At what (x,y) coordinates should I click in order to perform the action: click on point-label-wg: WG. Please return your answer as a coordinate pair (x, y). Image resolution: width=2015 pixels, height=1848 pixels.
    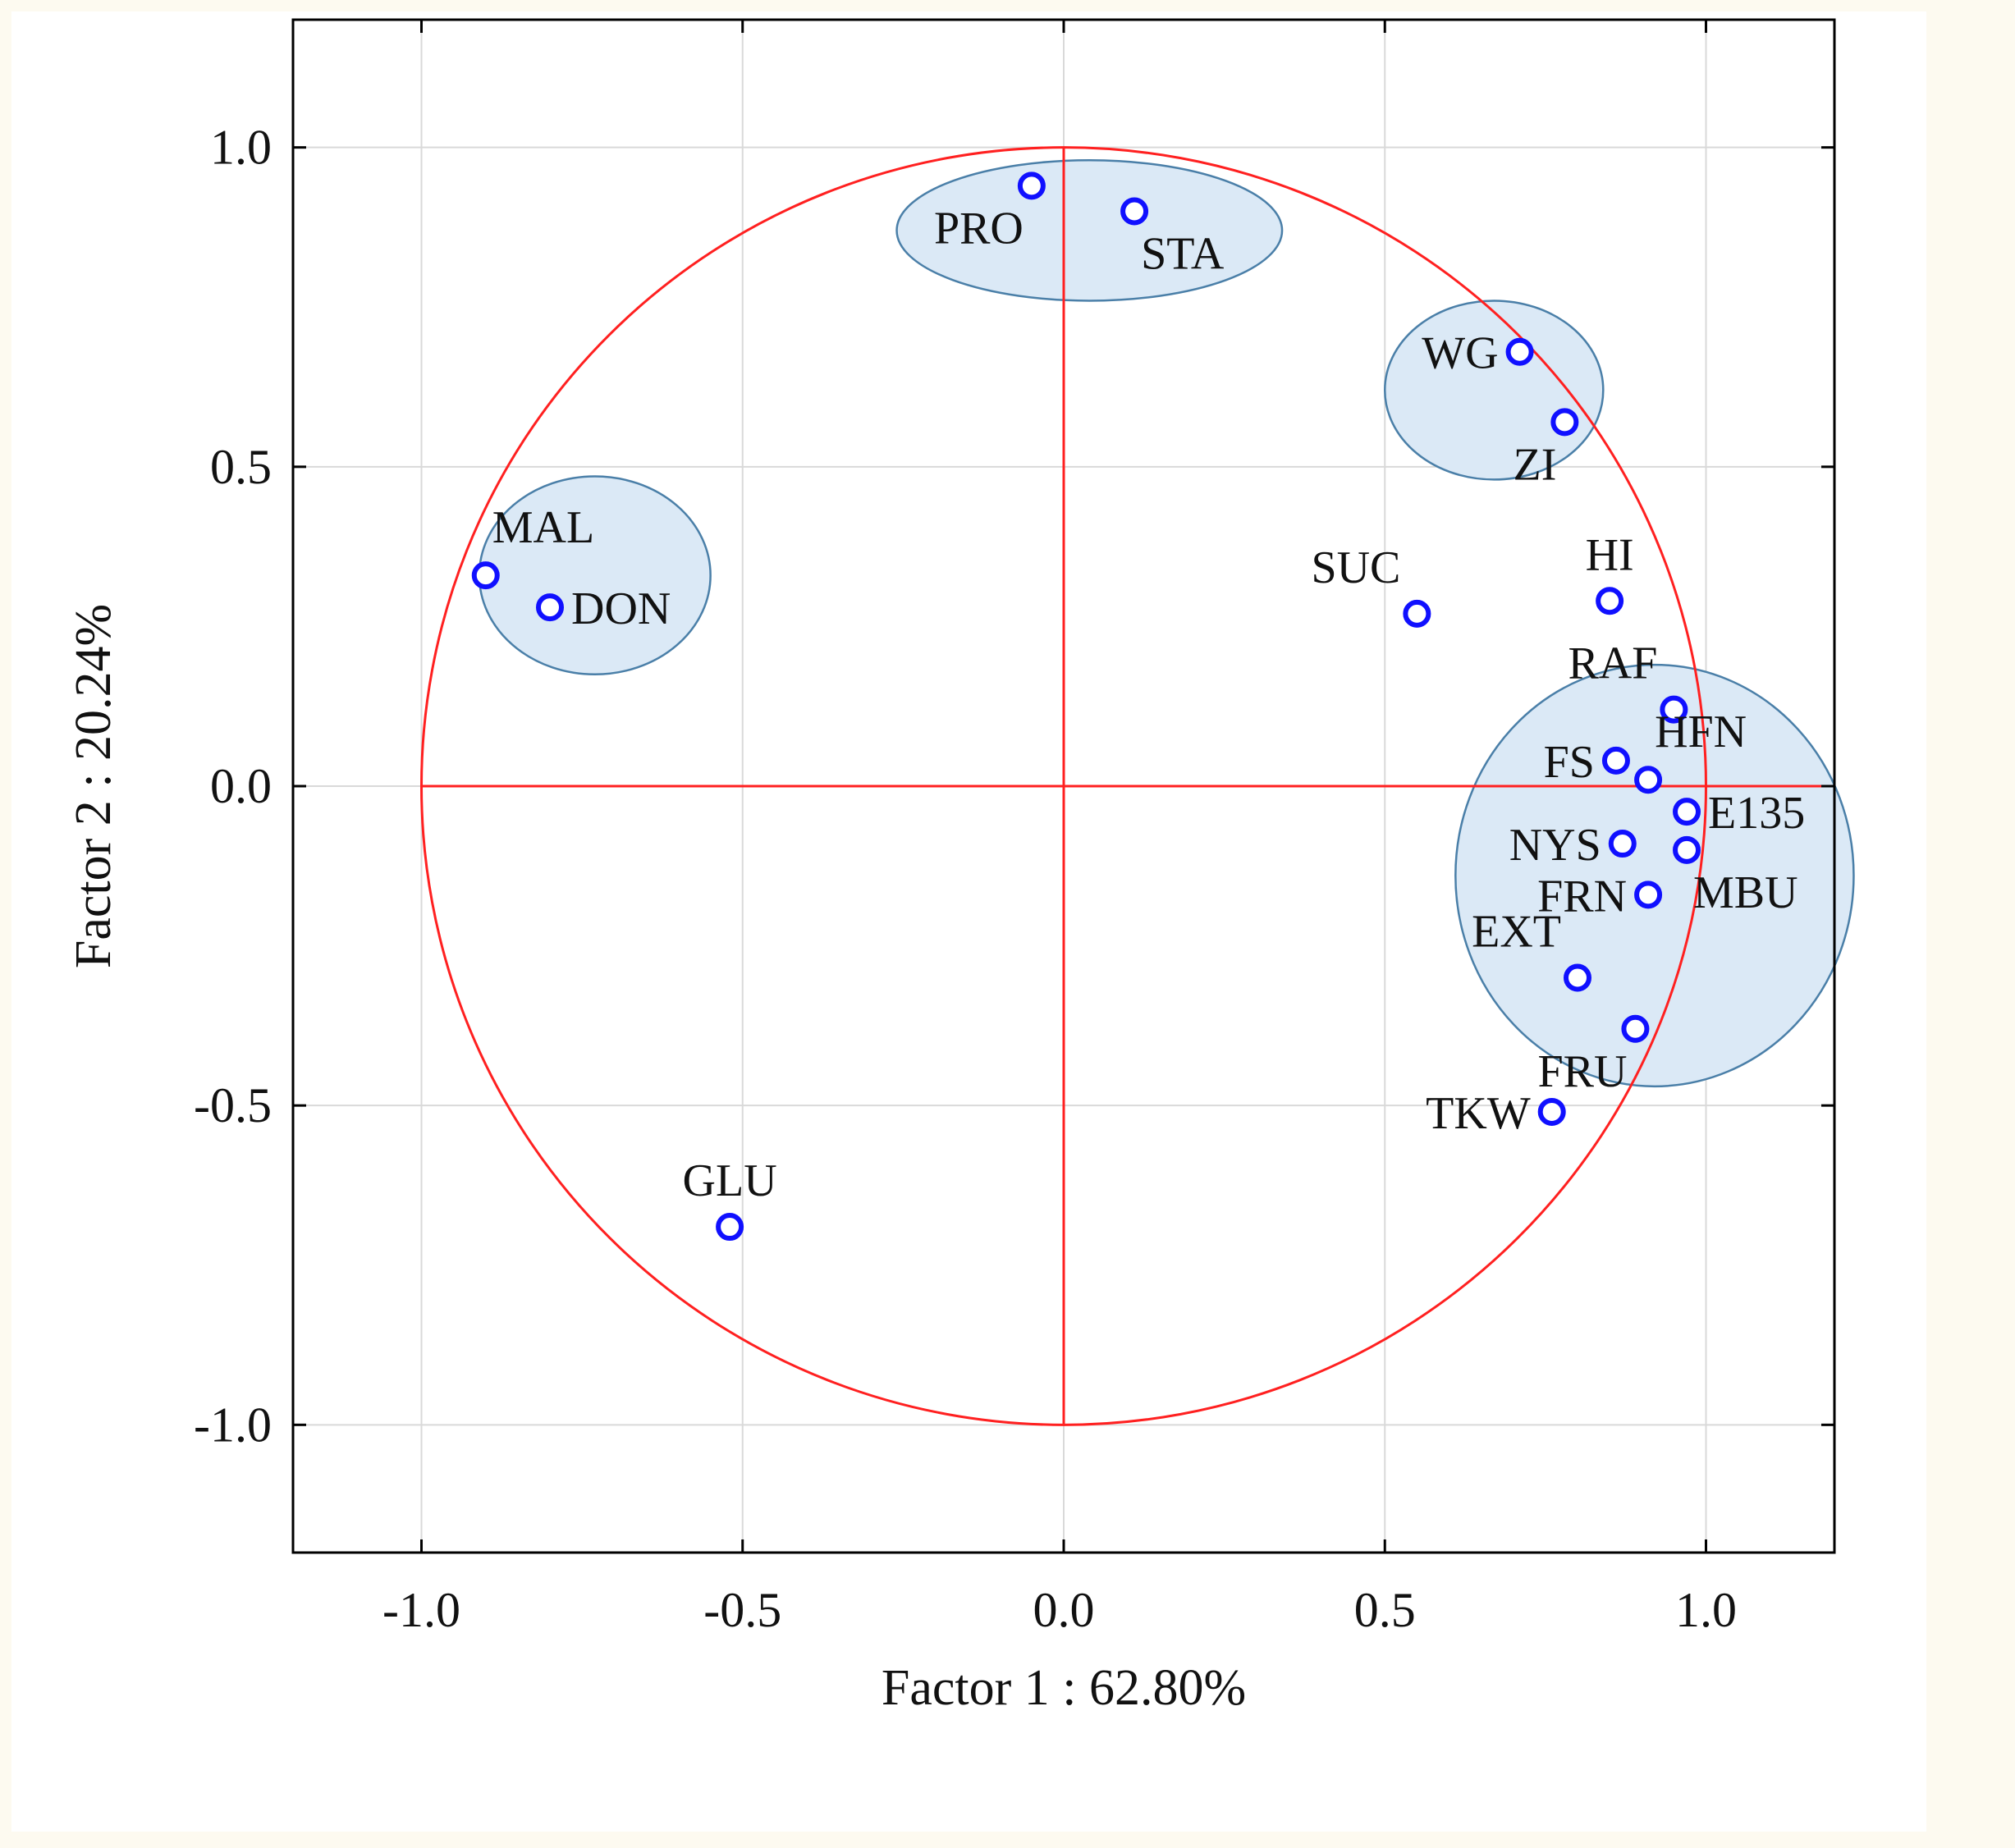
    Looking at the image, I should click on (1460, 354).